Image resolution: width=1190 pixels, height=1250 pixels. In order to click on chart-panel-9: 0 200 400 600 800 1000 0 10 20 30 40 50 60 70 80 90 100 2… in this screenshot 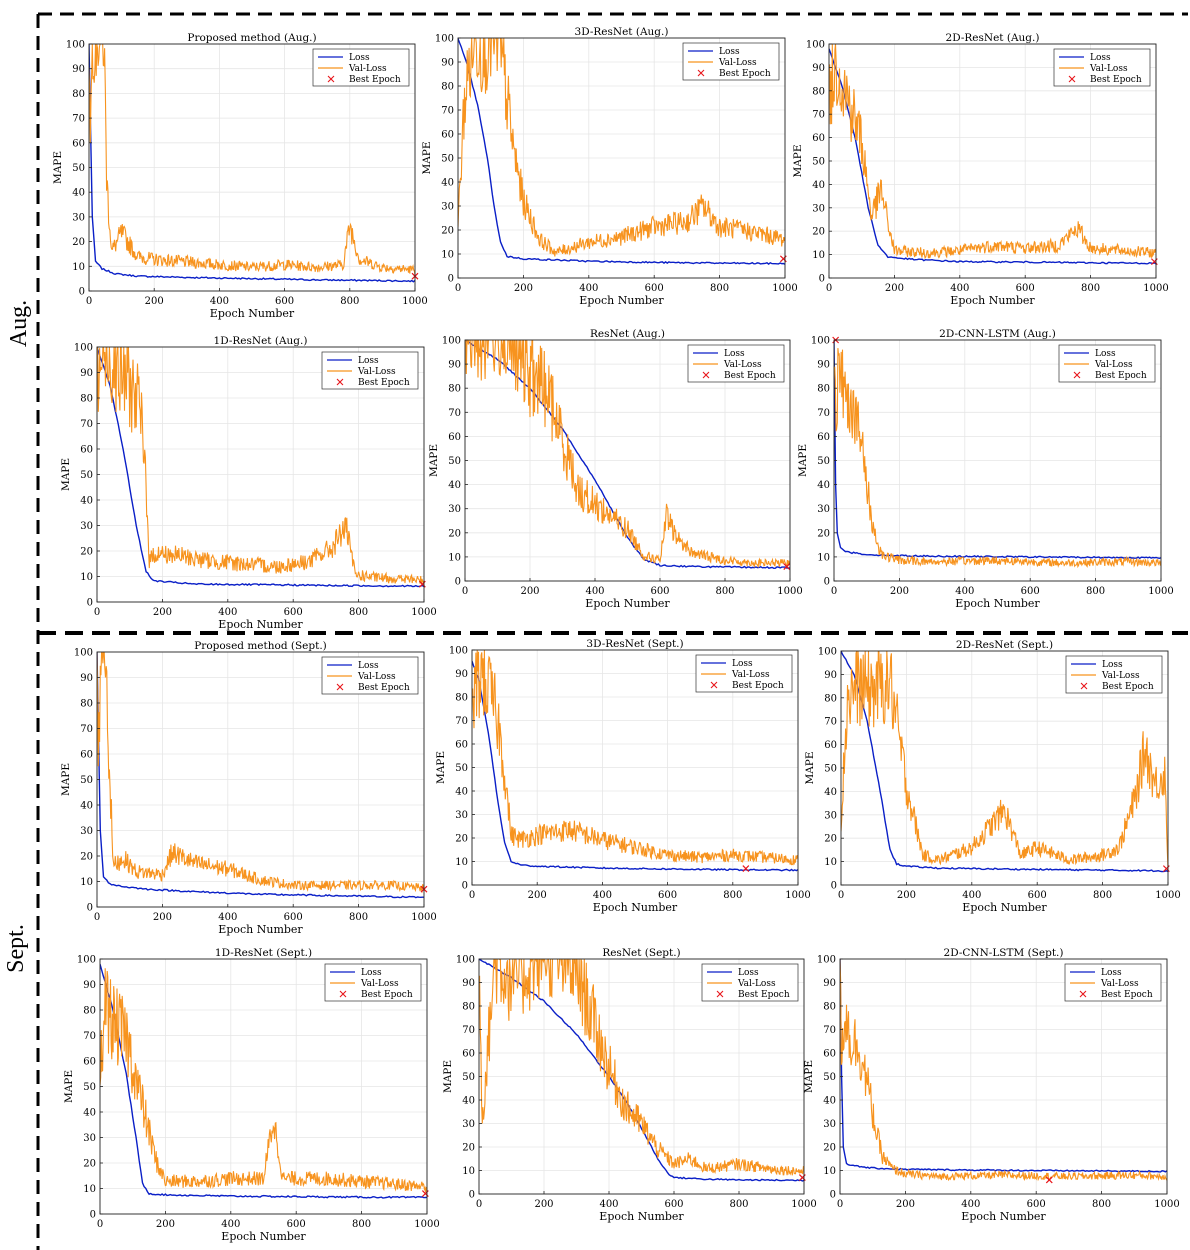, I will do `click(992, 776)`.